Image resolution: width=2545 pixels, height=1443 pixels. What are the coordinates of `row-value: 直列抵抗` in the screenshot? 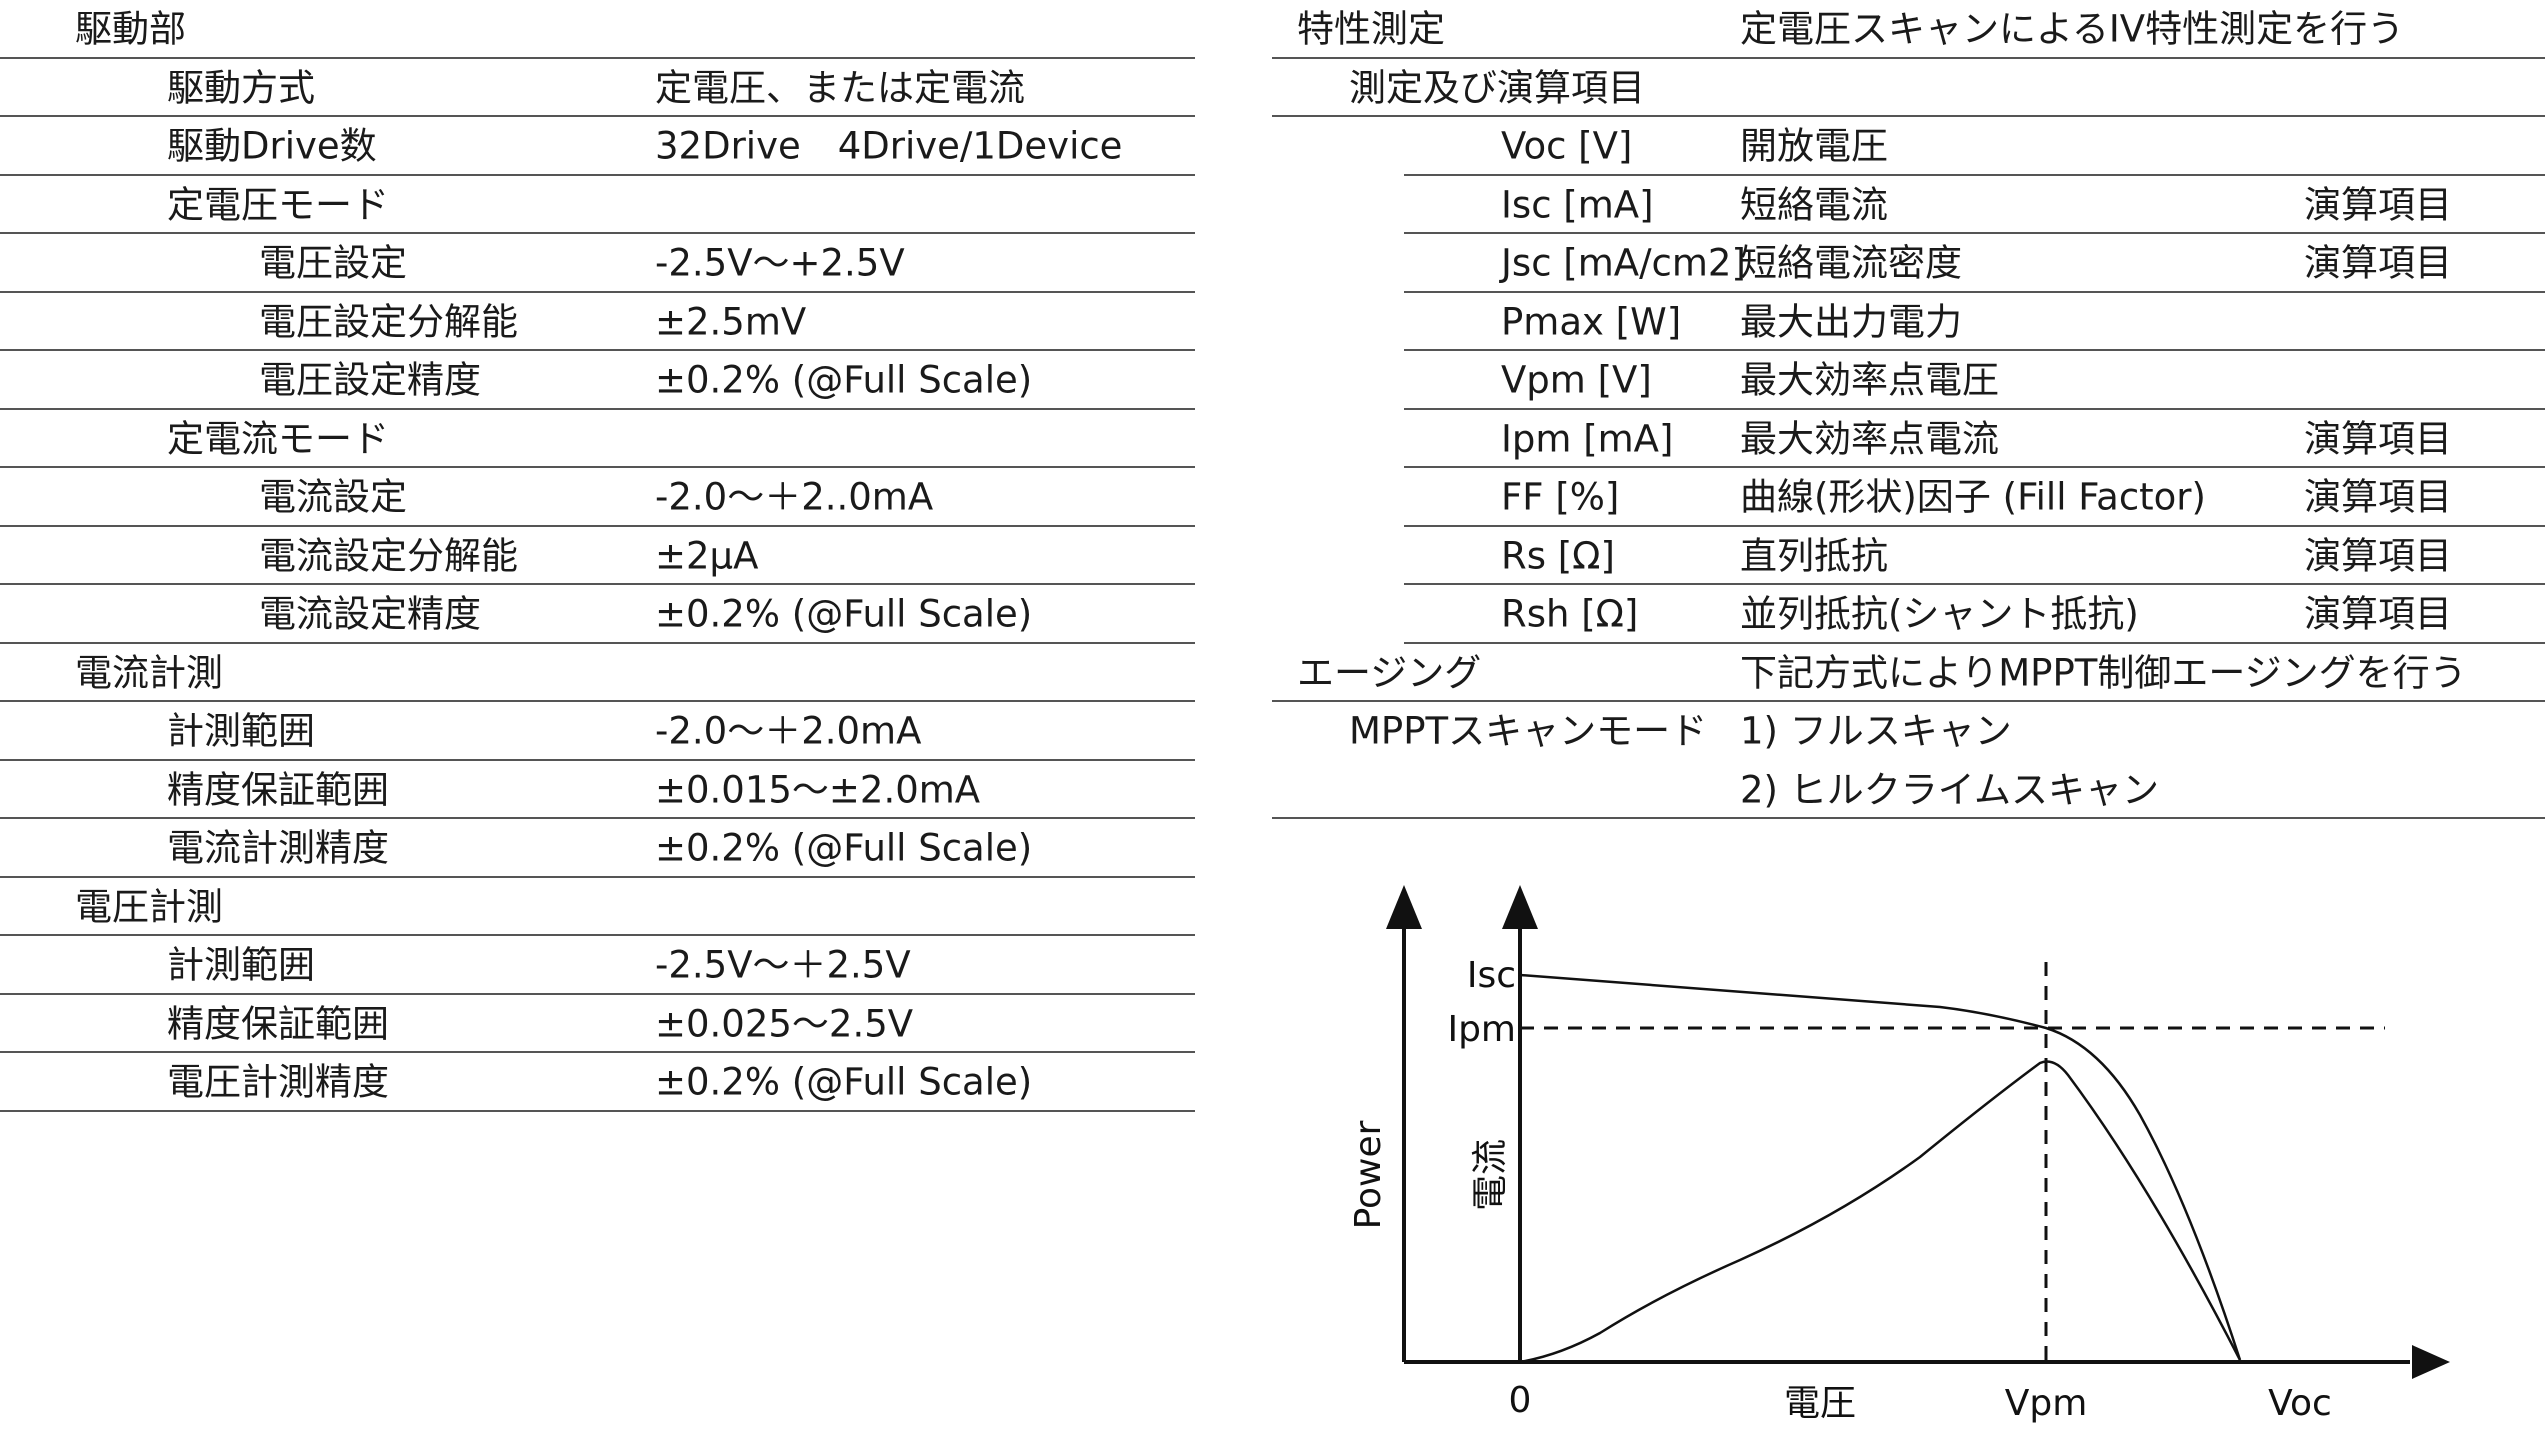 It's located at (1814, 556).